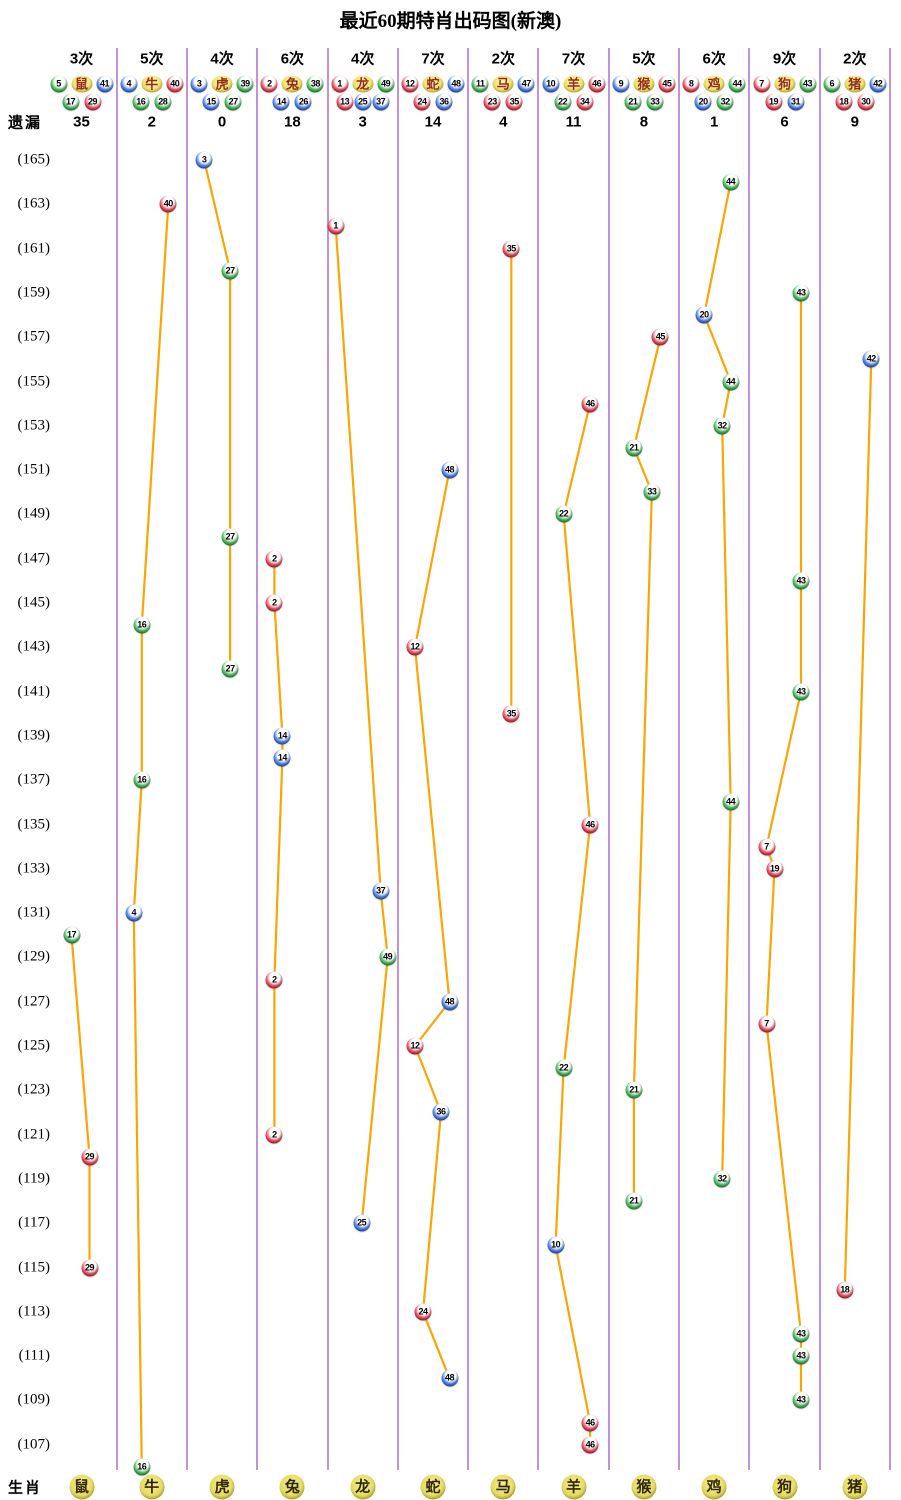 The width and height of the screenshot is (901, 1500). What do you see at coordinates (34, 1311) in the screenshot?
I see `axis-period-label: (113)` at bounding box center [34, 1311].